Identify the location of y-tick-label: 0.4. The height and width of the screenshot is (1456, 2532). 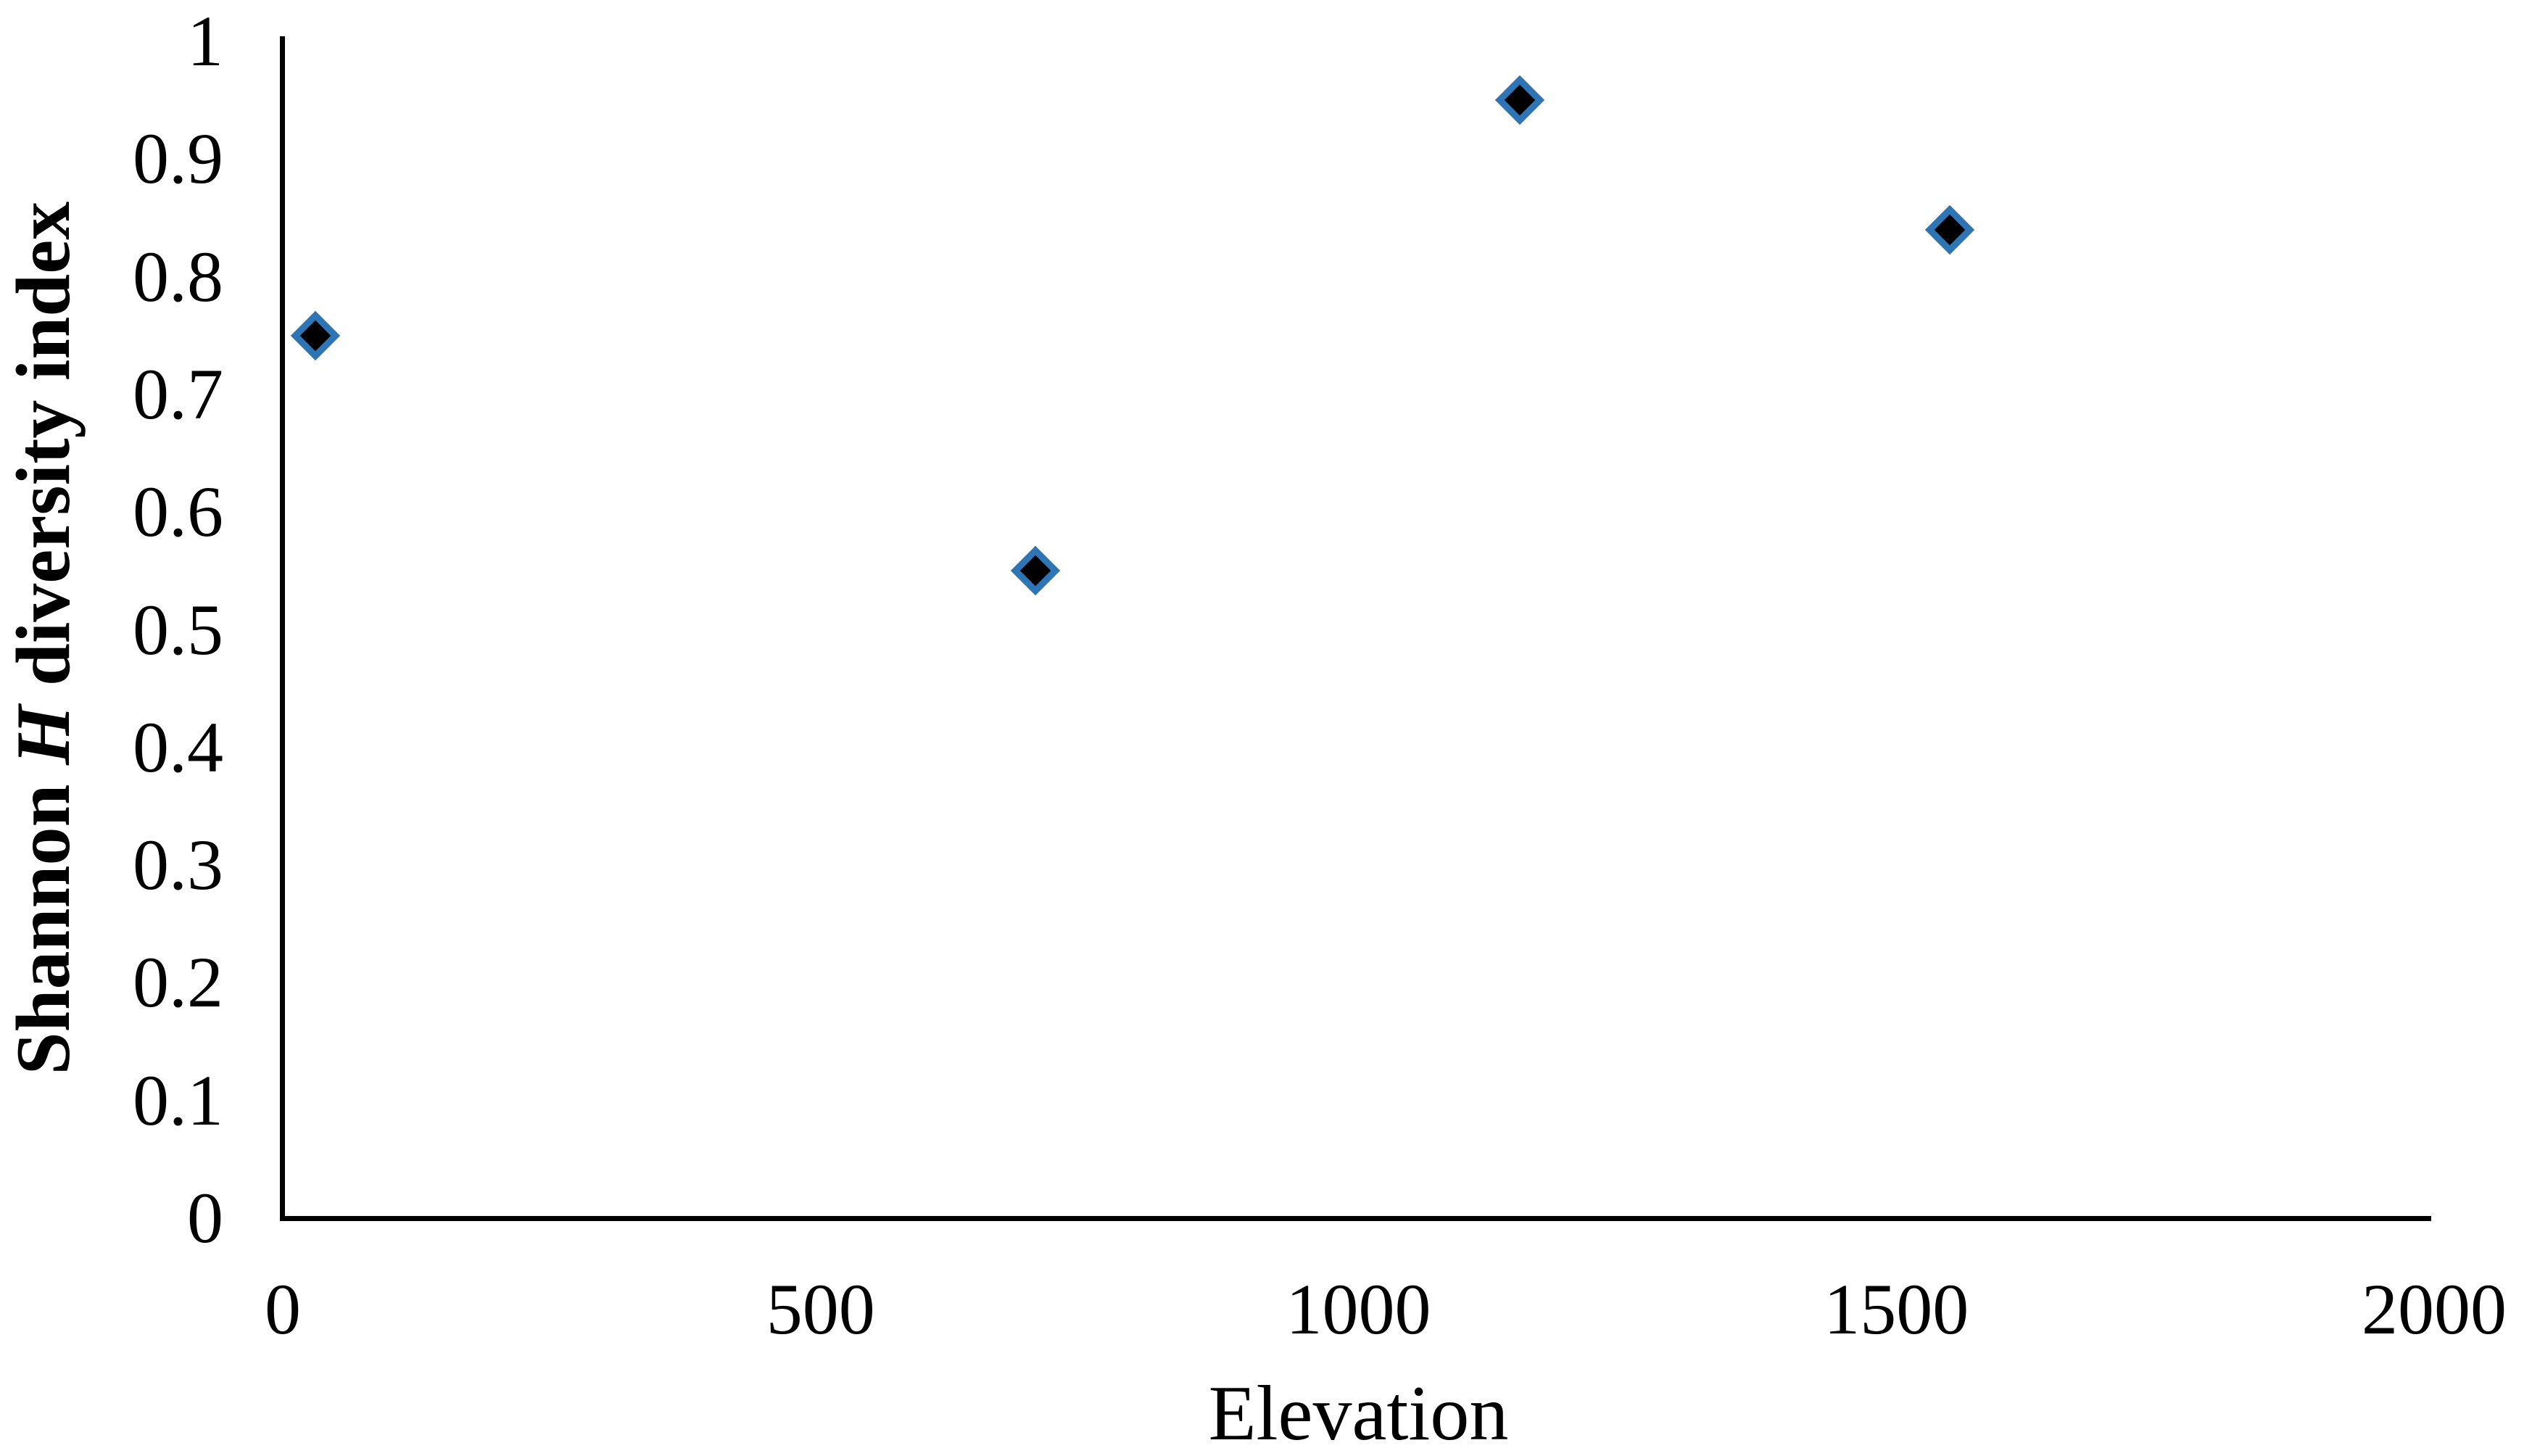
(178, 746).